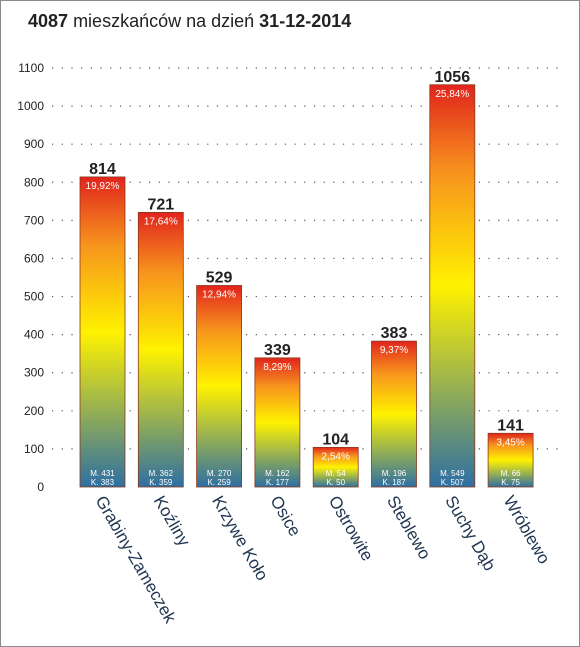 The height and width of the screenshot is (647, 580). What do you see at coordinates (34, 411) in the screenshot?
I see `y-tick-label: 200` at bounding box center [34, 411].